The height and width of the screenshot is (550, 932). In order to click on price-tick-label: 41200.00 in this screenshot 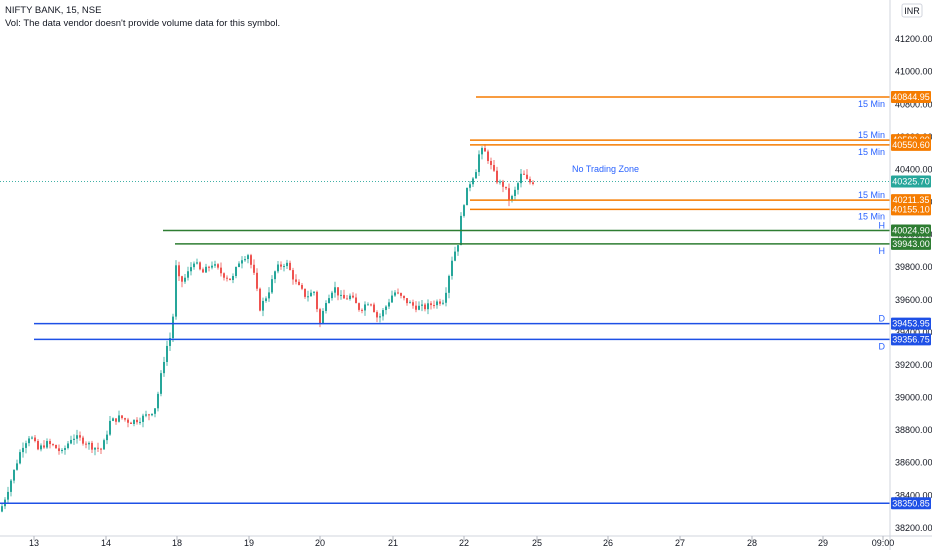, I will do `click(913, 39)`.